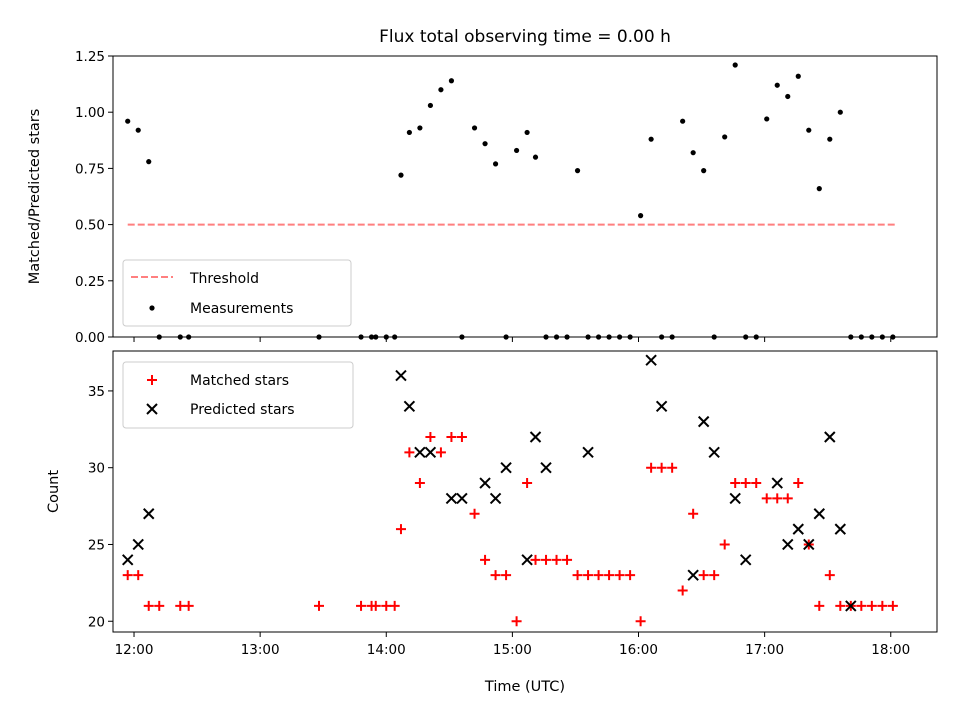 This screenshot has width=960, height=720. What do you see at coordinates (96, 469) in the screenshot?
I see `bottom-y-tick-label: 30` at bounding box center [96, 469].